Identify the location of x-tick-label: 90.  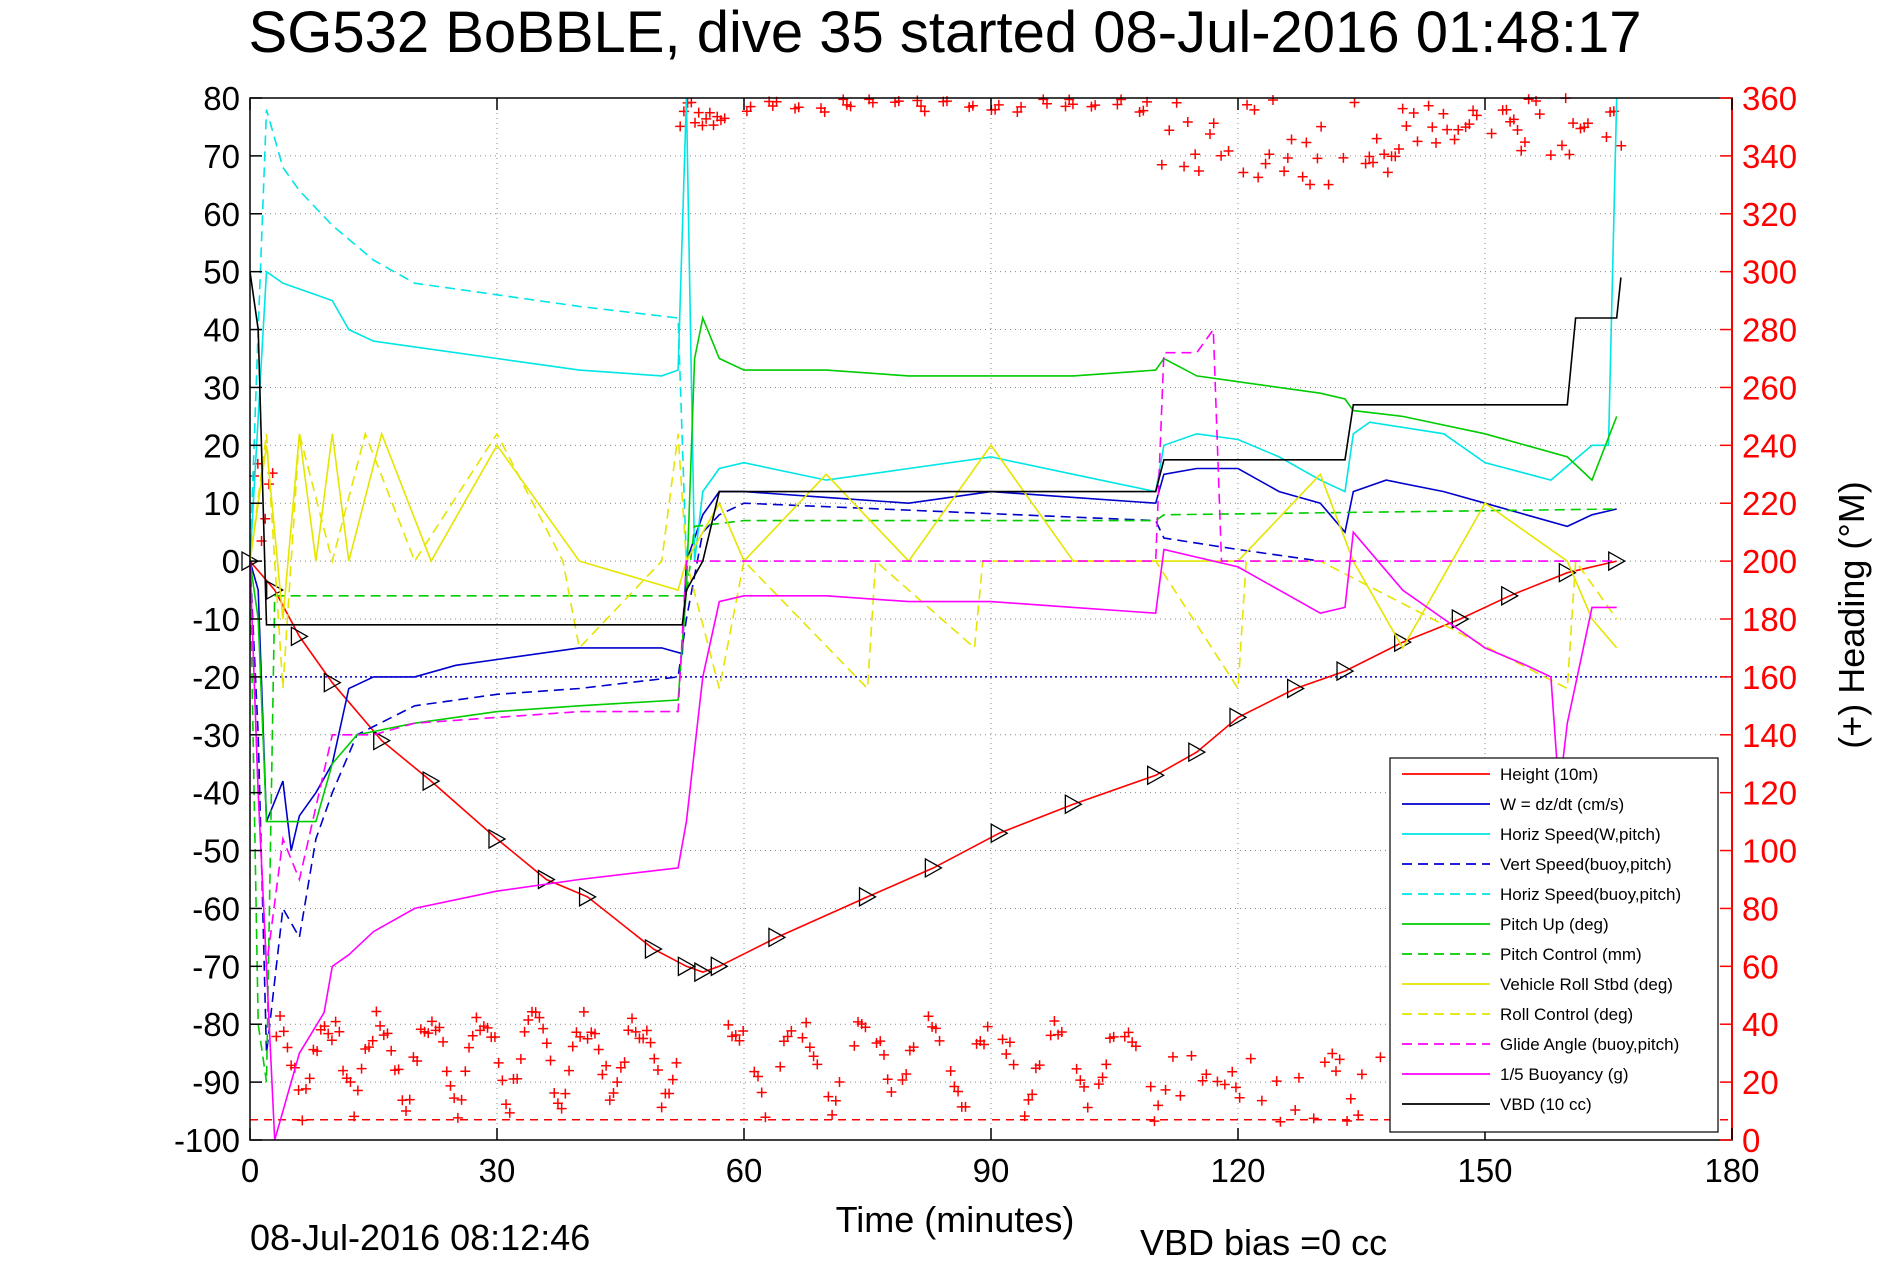
(991, 1170).